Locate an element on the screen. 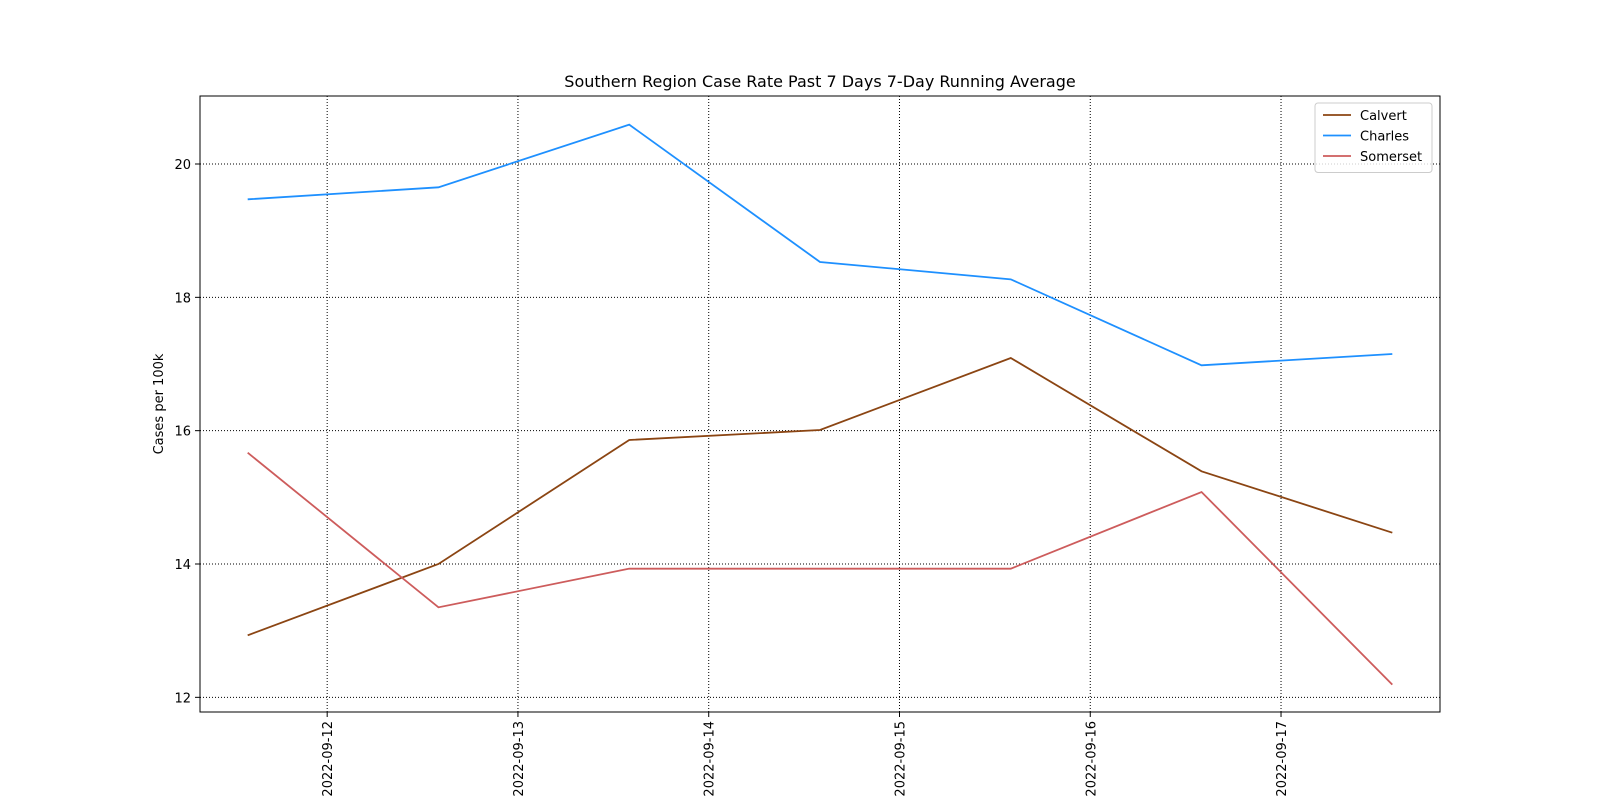  x-tick-label: 2022-09-13 is located at coordinates (519, 759).